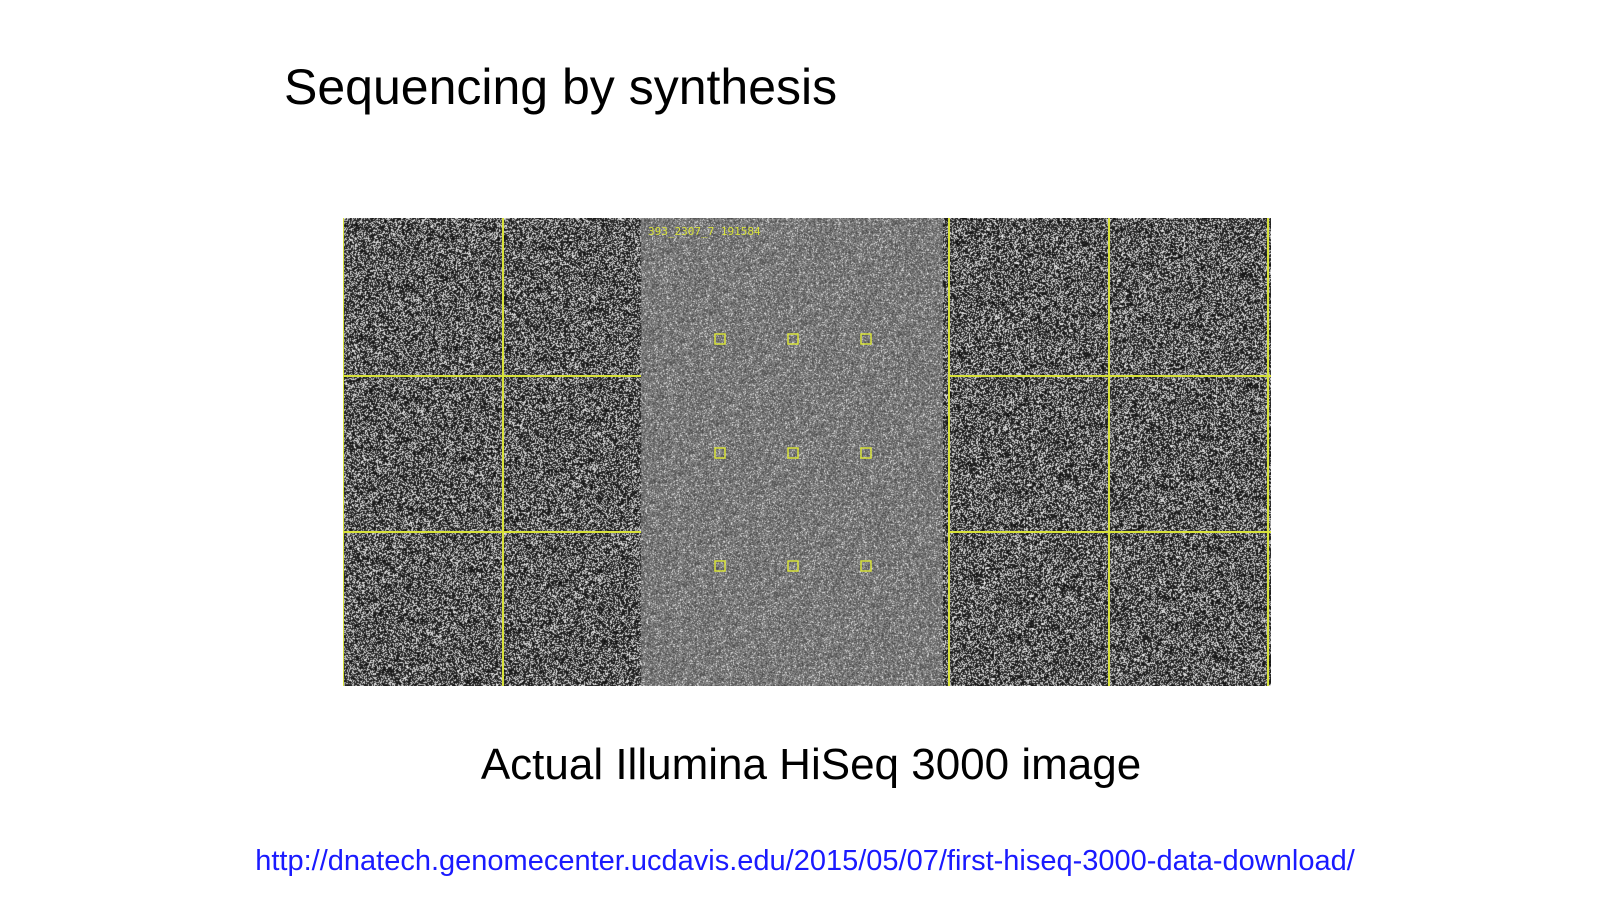  I want to click on cluster-markers, so click(793, 452).